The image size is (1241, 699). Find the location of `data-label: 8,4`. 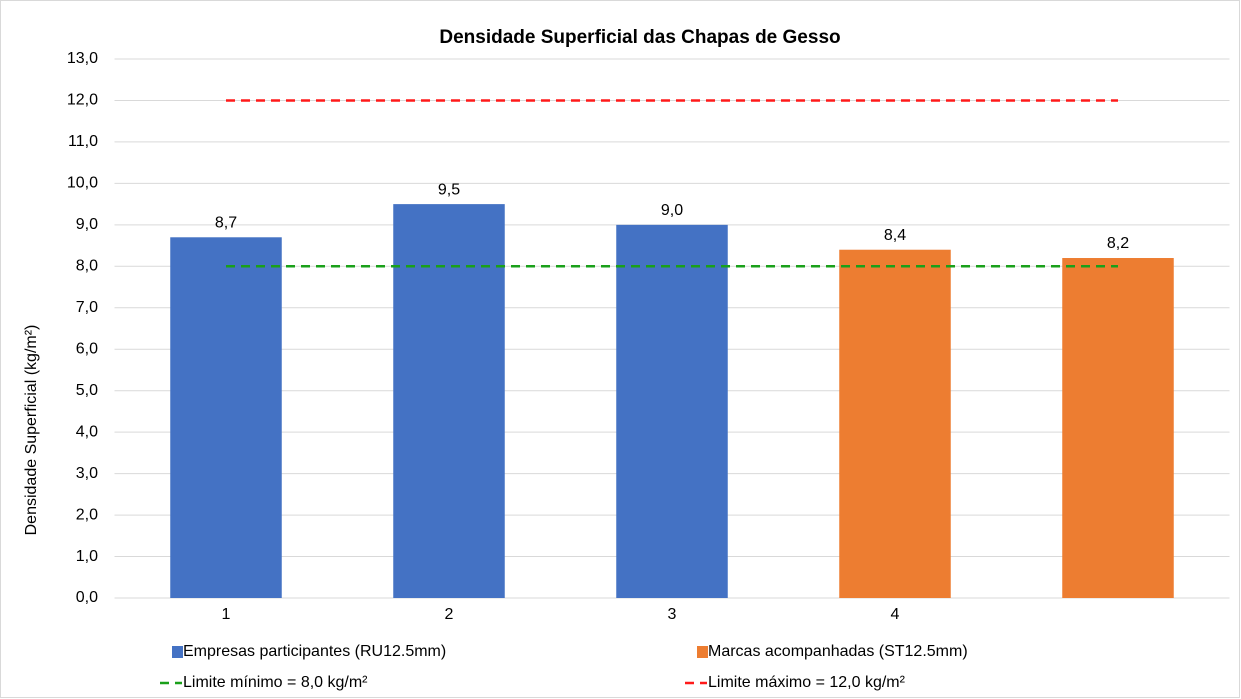

data-label: 8,4 is located at coordinates (895, 235).